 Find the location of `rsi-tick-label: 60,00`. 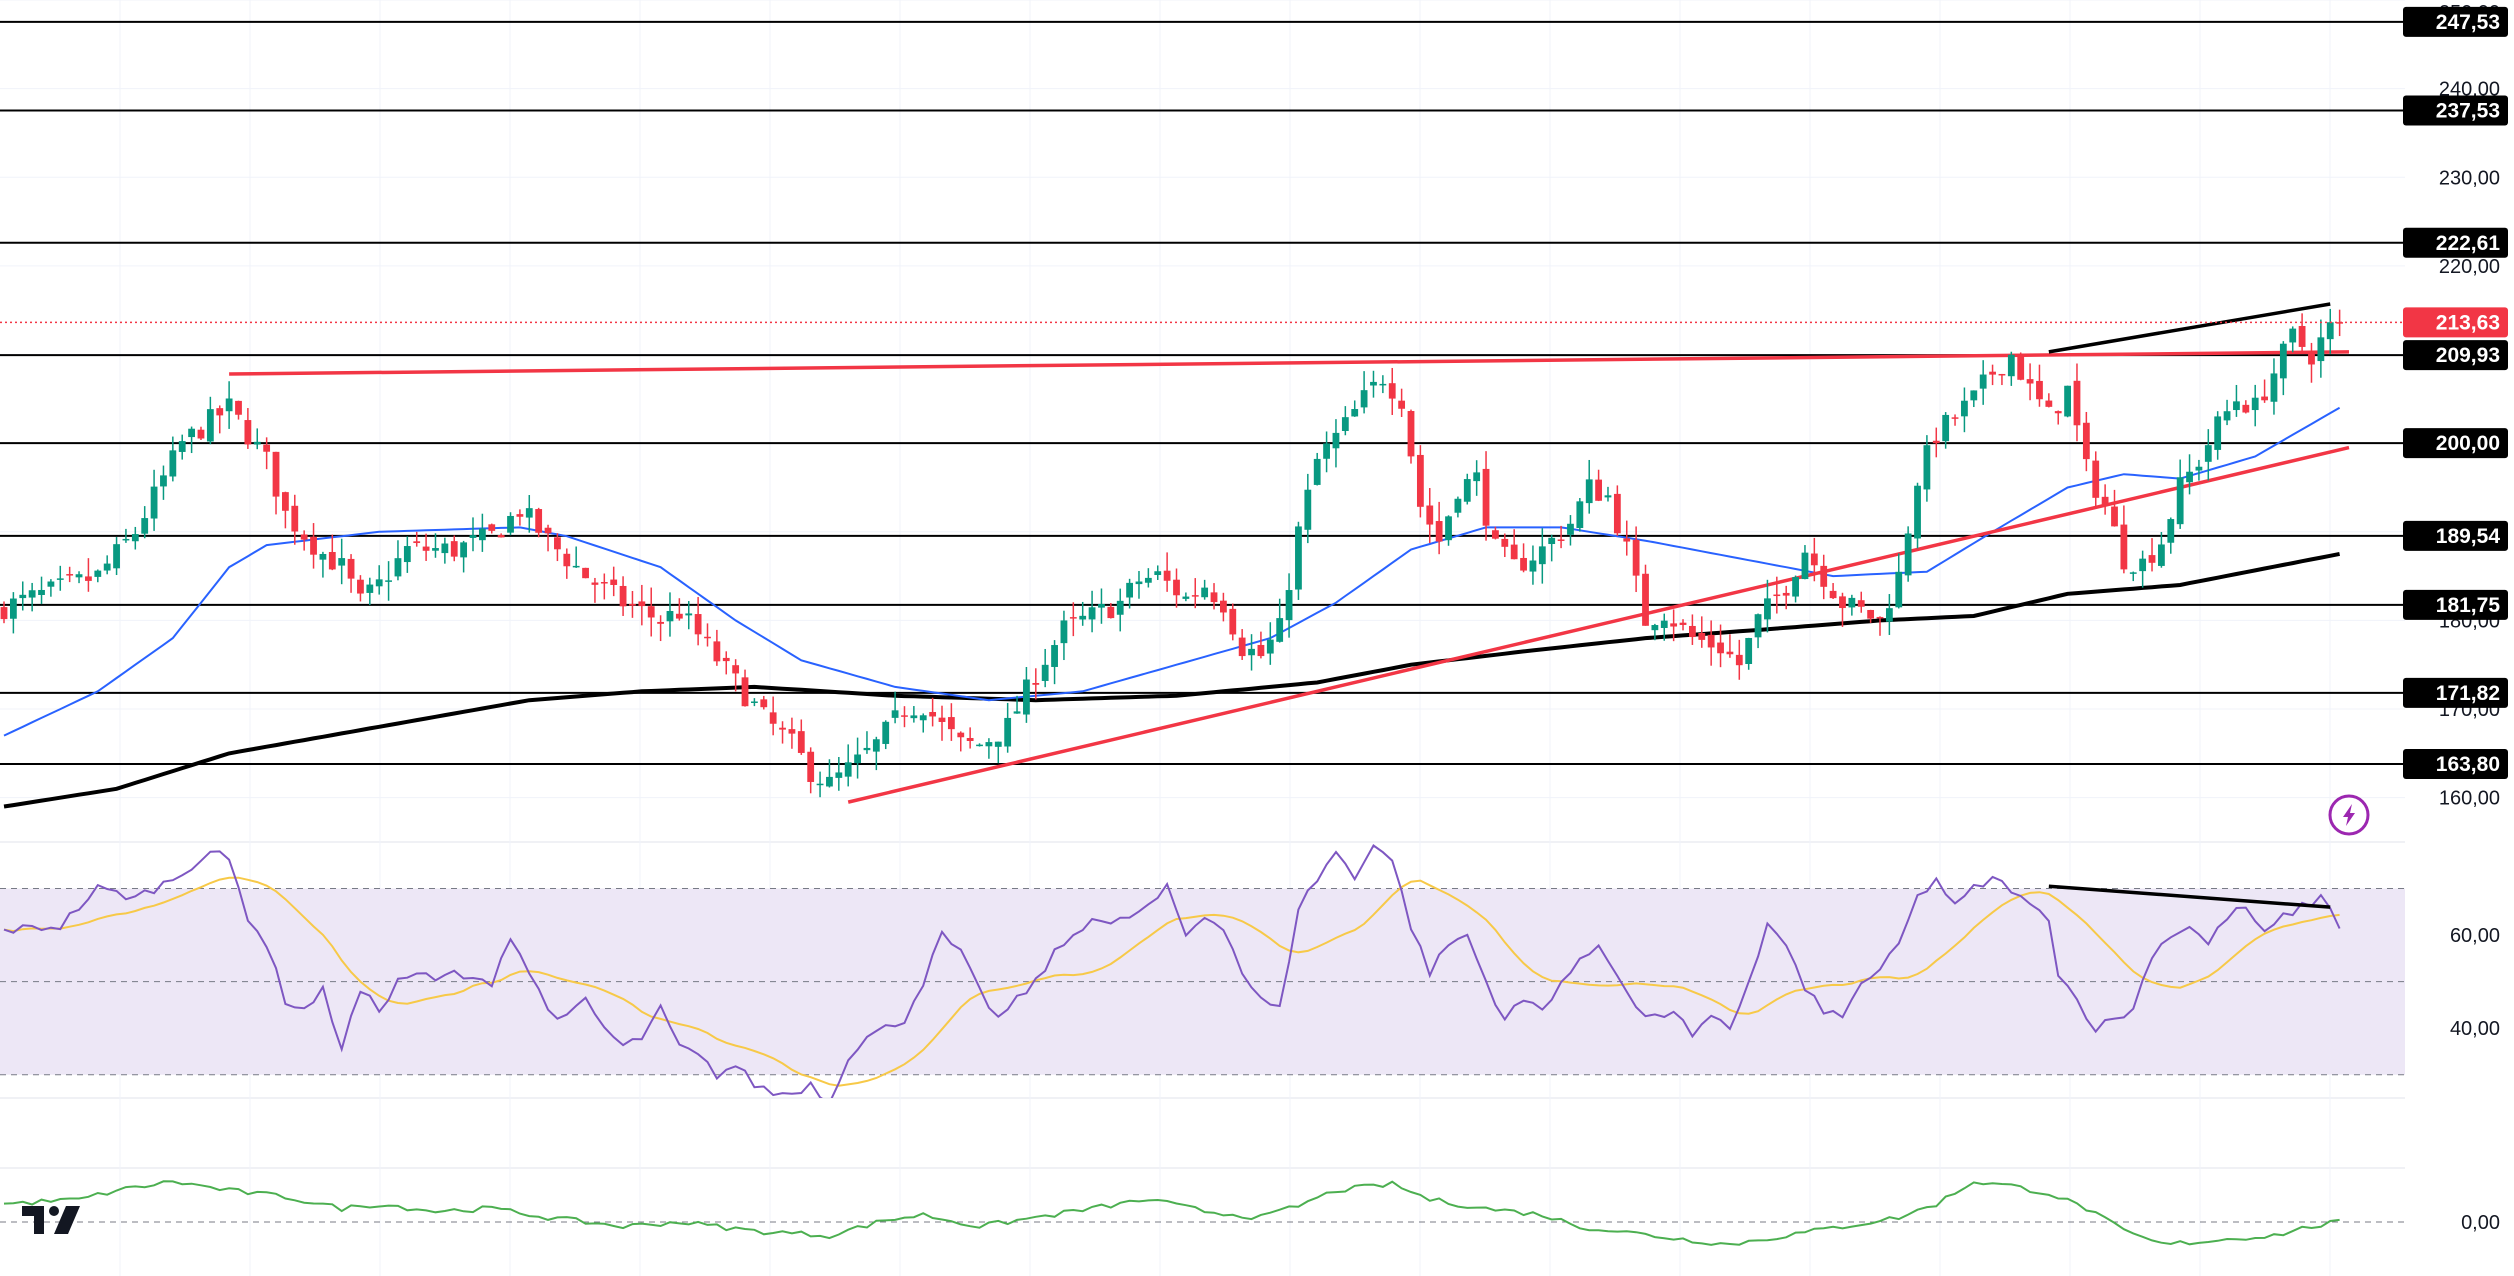

rsi-tick-label: 60,00 is located at coordinates (2475, 936).